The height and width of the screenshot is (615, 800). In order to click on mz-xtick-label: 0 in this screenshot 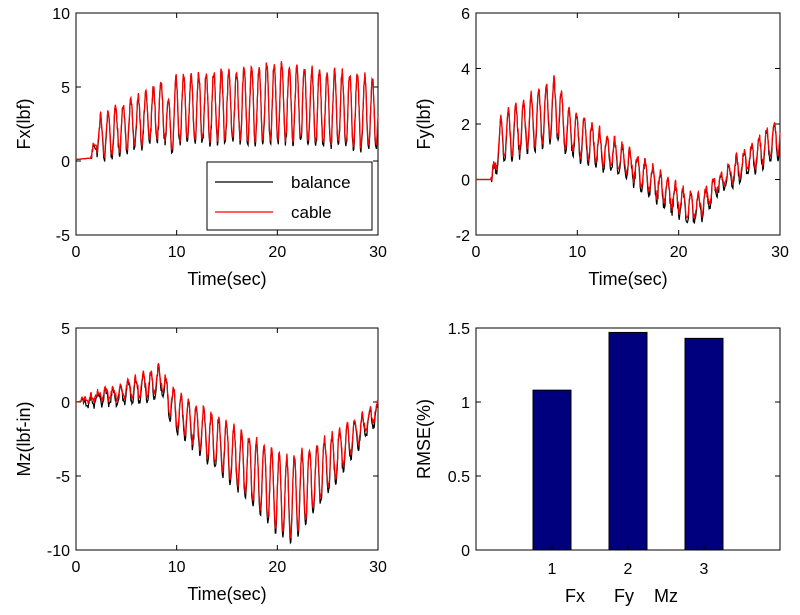, I will do `click(76, 567)`.